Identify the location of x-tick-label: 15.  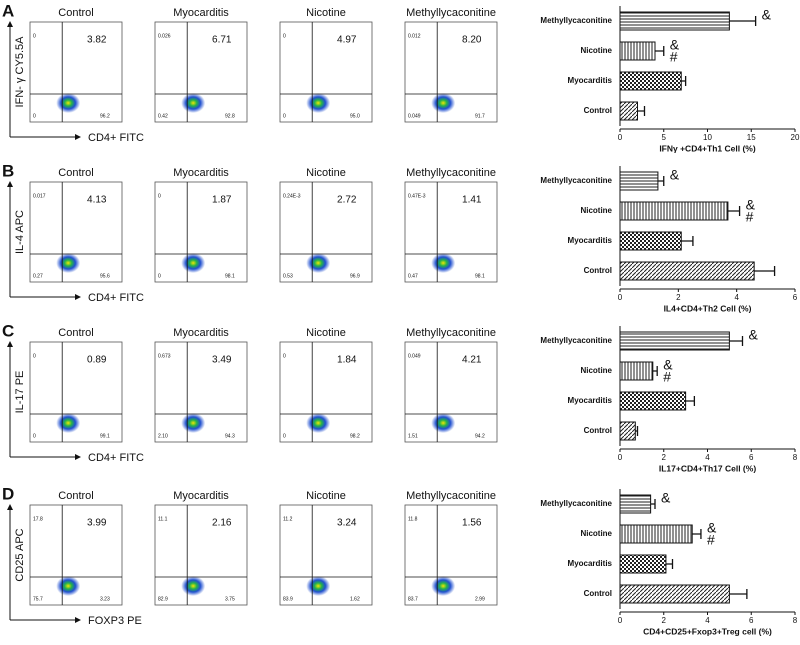
(751, 137).